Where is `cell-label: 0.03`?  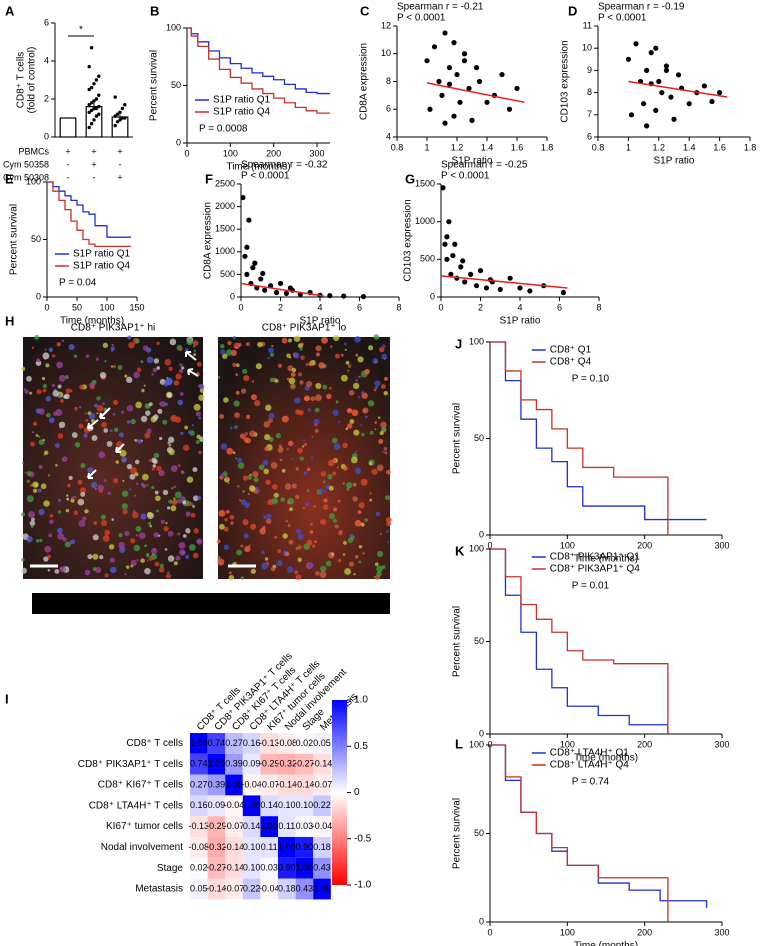 cell-label: 0.03 is located at coordinates (305, 826).